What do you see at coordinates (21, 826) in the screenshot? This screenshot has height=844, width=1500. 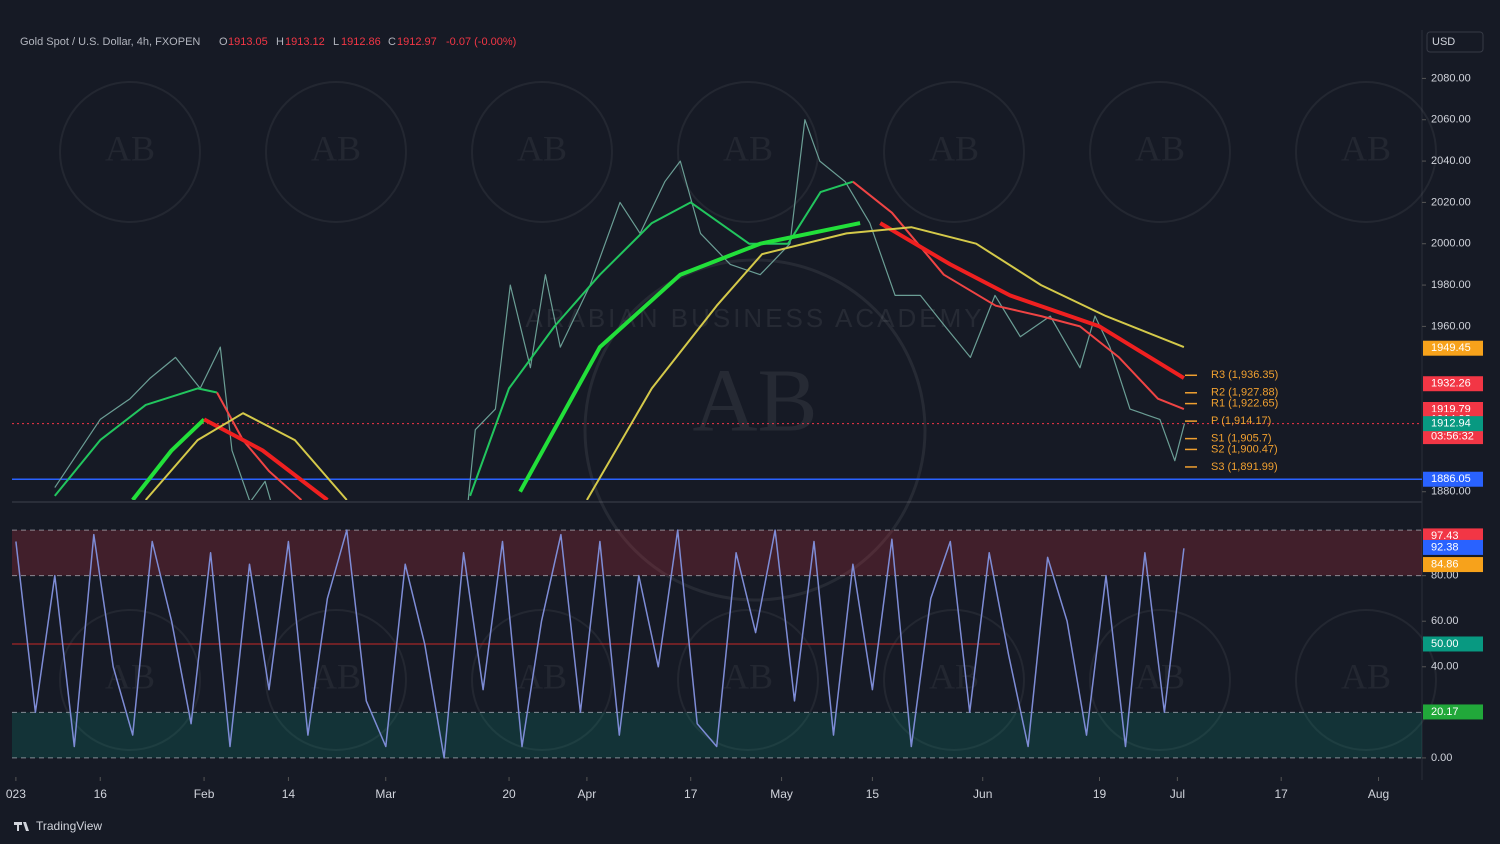 I see `brand-logo` at bounding box center [21, 826].